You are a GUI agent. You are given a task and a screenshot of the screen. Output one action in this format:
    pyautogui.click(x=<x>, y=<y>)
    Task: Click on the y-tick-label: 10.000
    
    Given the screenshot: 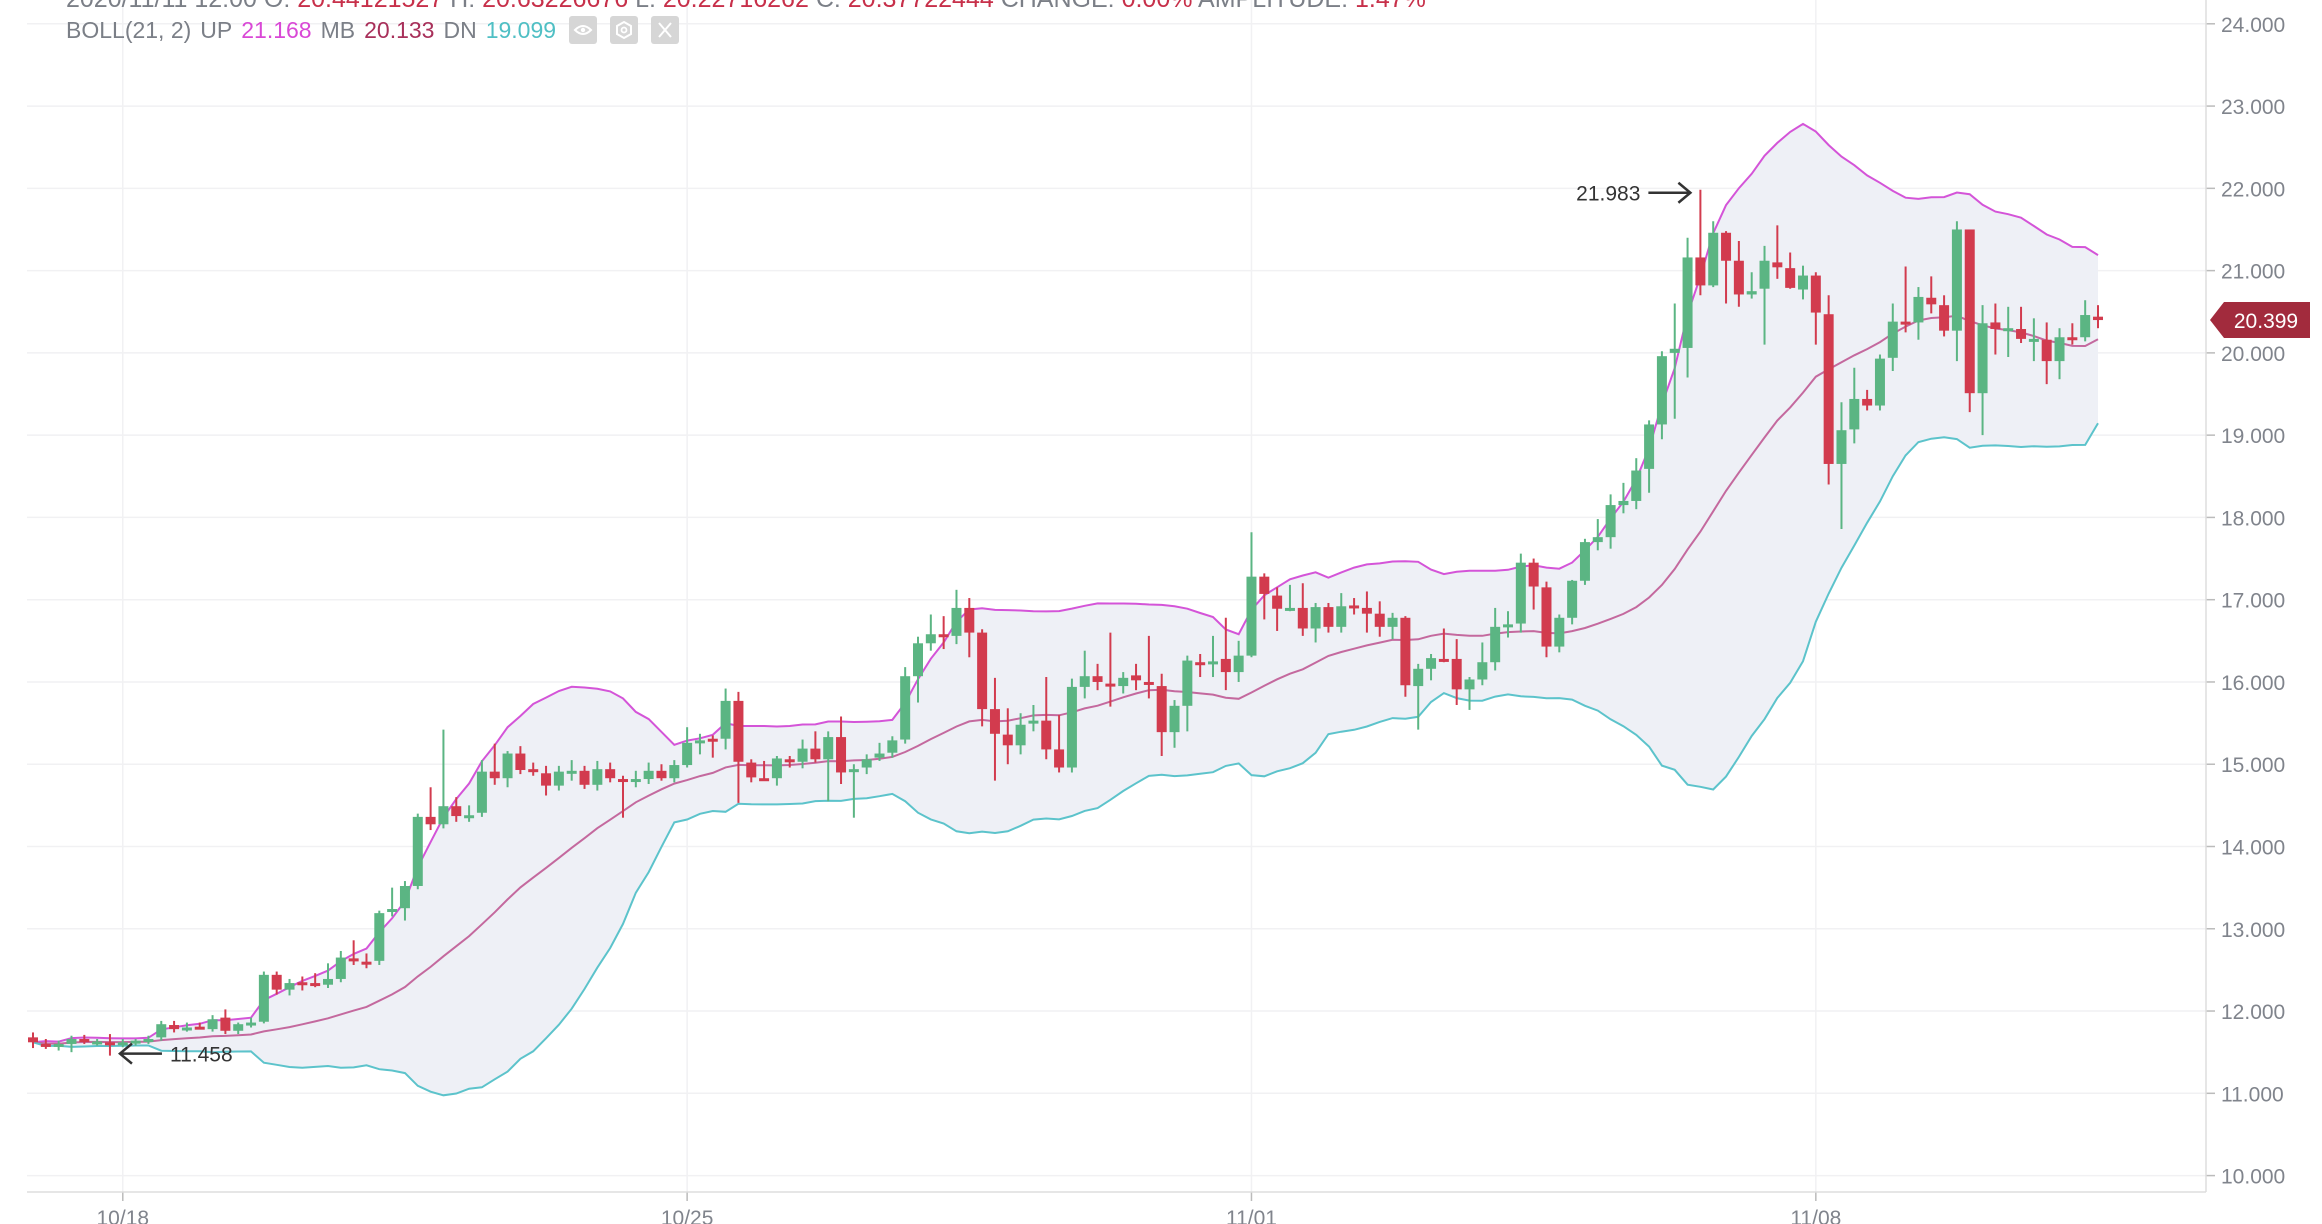 What is the action you would take?
    pyautogui.click(x=2253, y=1177)
    